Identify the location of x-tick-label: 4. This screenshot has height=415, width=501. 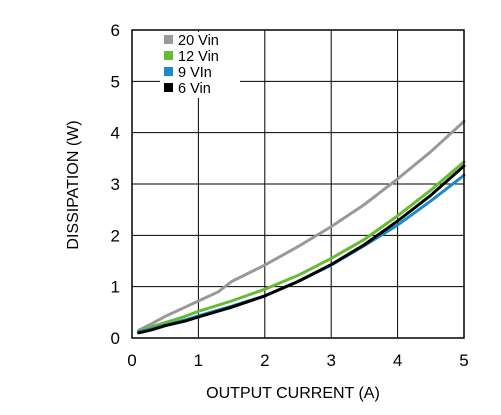
(397, 360).